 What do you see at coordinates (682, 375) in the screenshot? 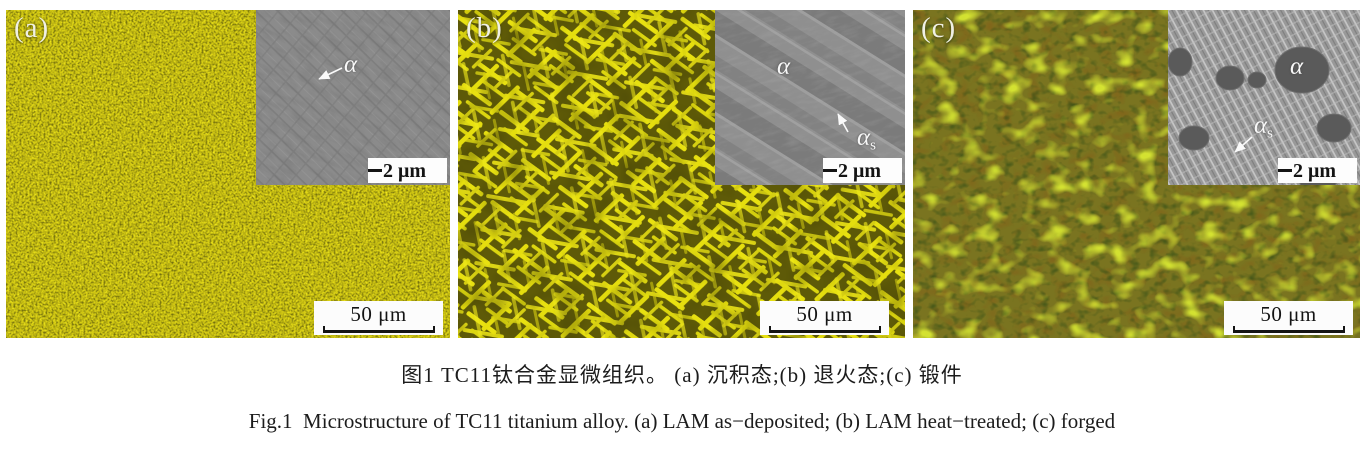
I see `figure-caption-chinese: 图1 TC11钛合金显微组织。 (a) 沉积态;(b) 退火态;(c) 锻件` at bounding box center [682, 375].